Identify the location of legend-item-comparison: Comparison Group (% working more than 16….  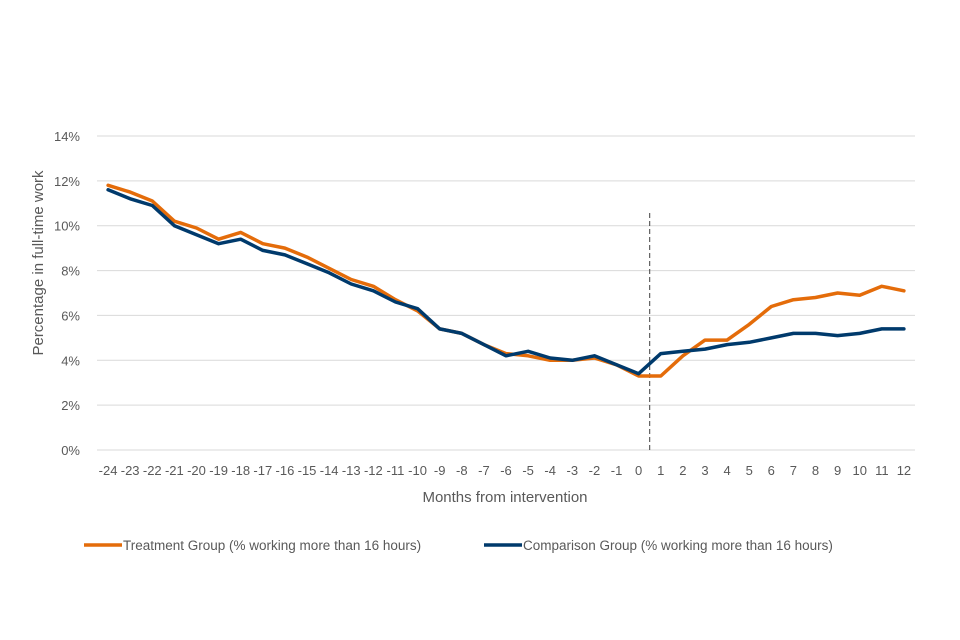
(658, 545).